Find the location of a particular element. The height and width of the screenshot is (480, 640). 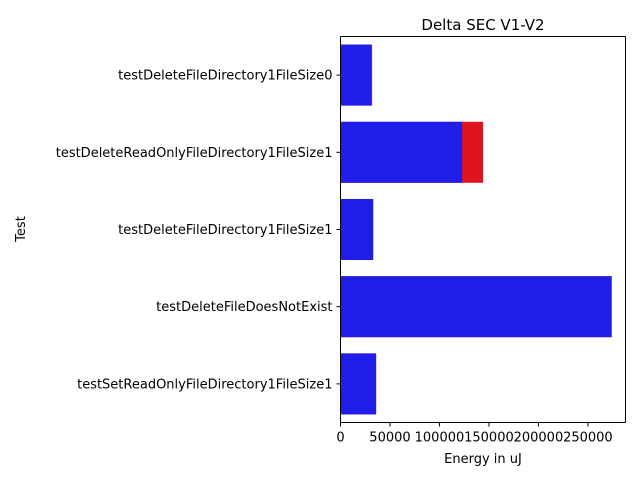

x-tick-label: 250000 is located at coordinates (588, 438).